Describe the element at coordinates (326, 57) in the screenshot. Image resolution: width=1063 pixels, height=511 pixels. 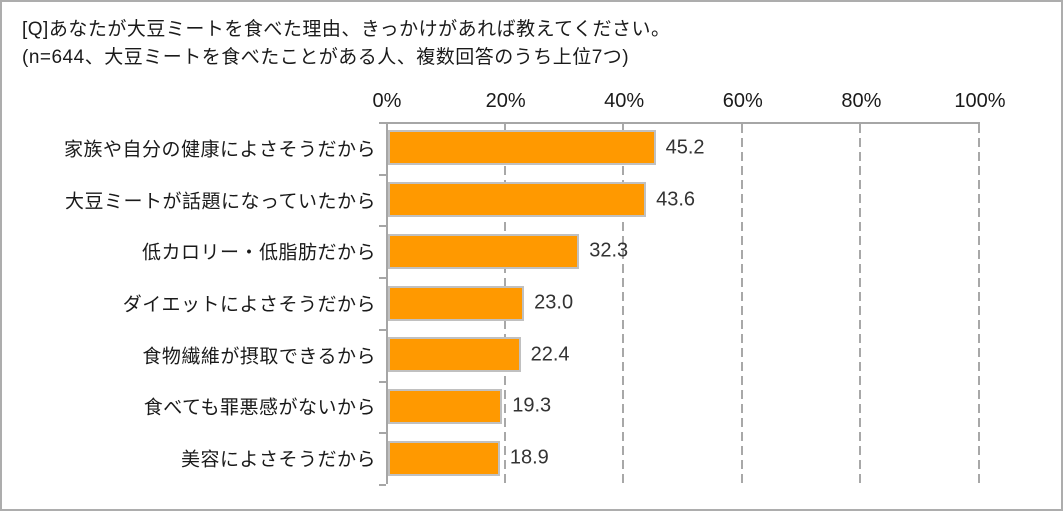
I see `chart-subtitle: (n=644、大豆ミートを食べたことがある人、複数回答のうち上位7つ)` at that location.